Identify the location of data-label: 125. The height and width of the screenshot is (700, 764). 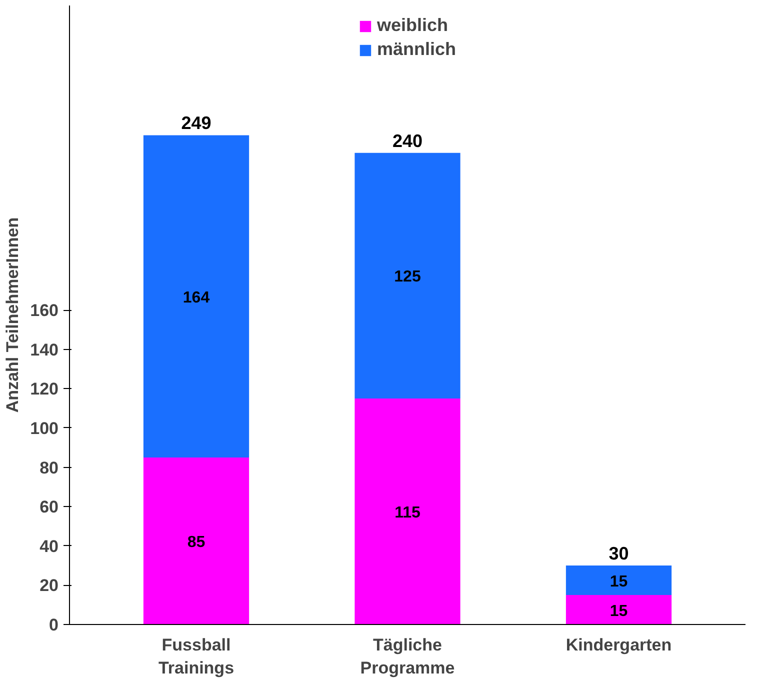
(407, 277).